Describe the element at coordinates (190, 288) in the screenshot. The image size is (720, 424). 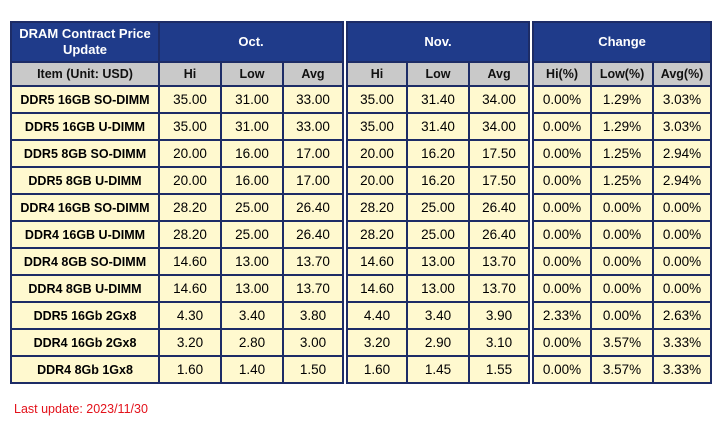
I see `oct-hi-value: 14.60` at that location.